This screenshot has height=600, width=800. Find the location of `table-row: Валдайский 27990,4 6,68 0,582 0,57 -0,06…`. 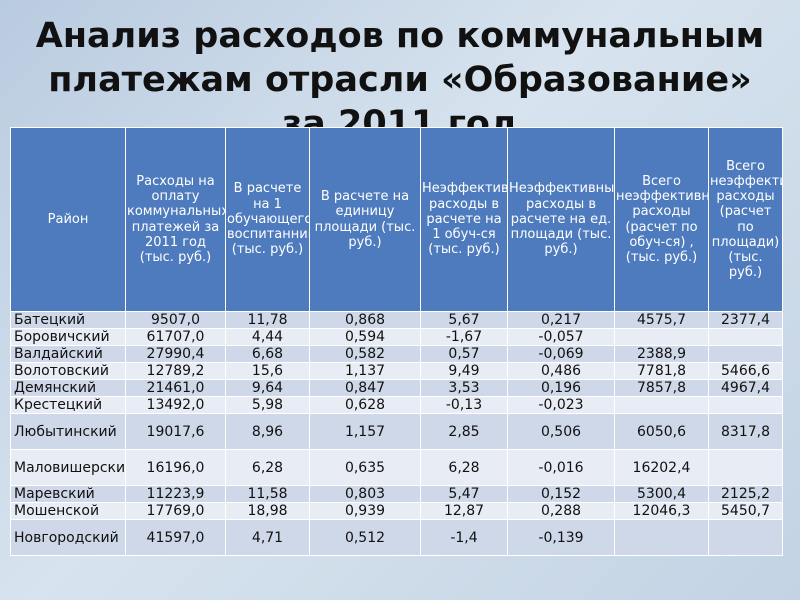

table-row: Валдайский 27990,4 6,68 0,582 0,57 -0,06… is located at coordinates (396, 354).